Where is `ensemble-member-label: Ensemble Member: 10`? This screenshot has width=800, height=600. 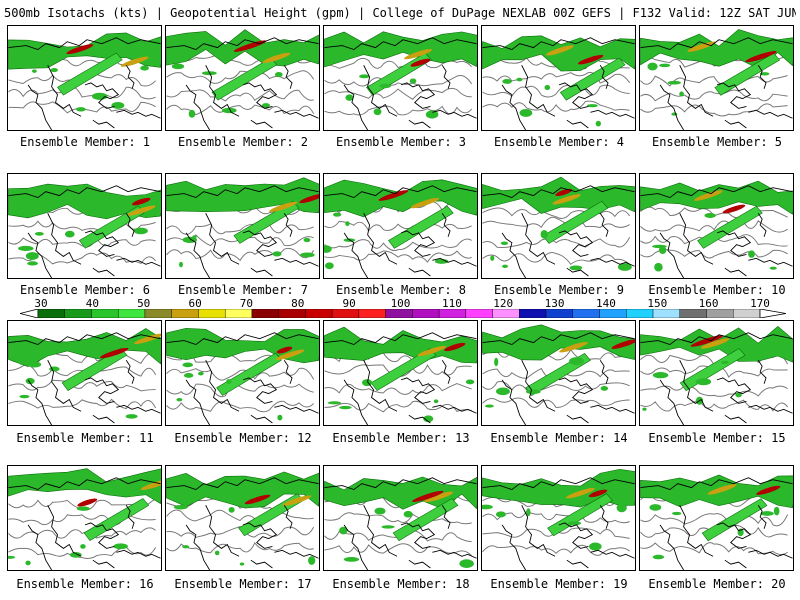 ensemble-member-label: Ensemble Member: 10 is located at coordinates (717, 290).